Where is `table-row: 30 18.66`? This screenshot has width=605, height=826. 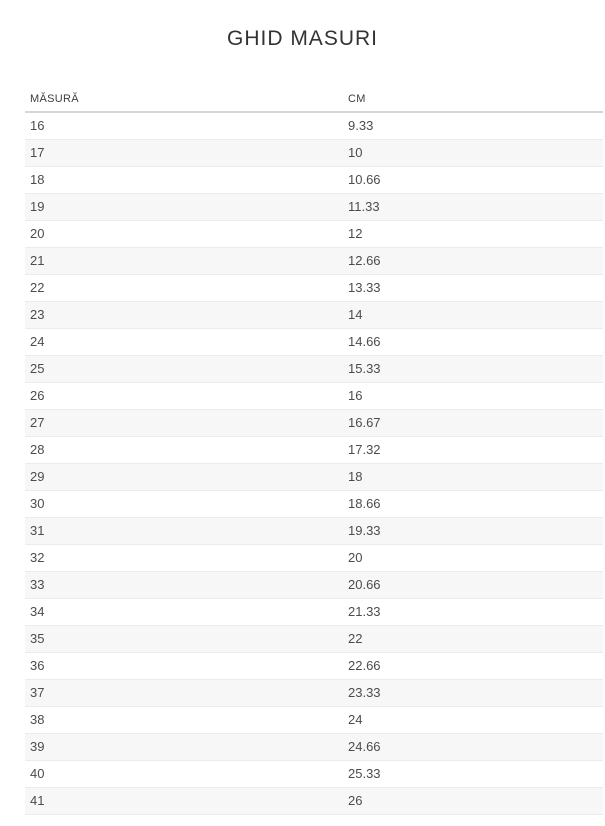
table-row: 30 18.66 is located at coordinates (314, 504).